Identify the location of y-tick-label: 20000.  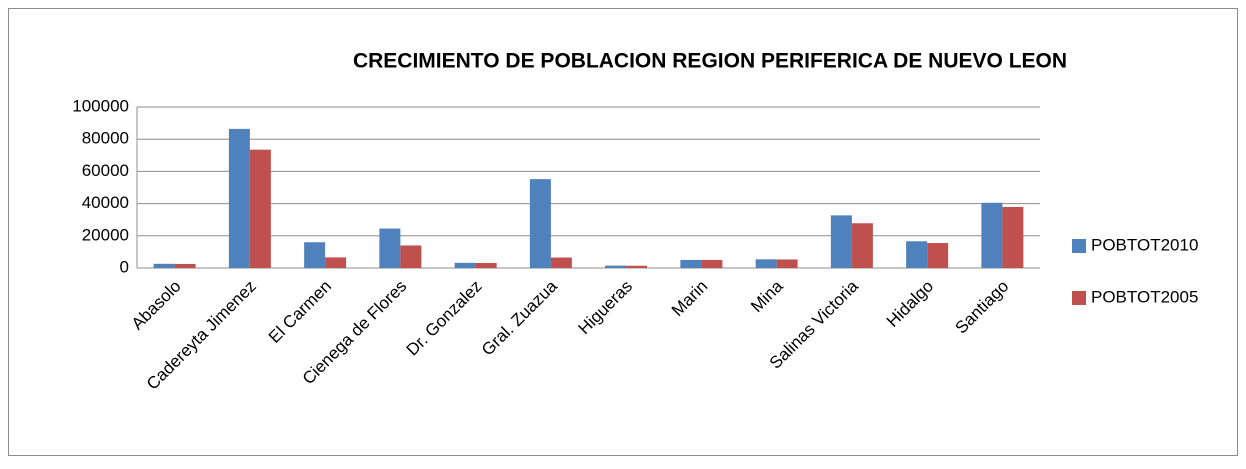
(105, 234).